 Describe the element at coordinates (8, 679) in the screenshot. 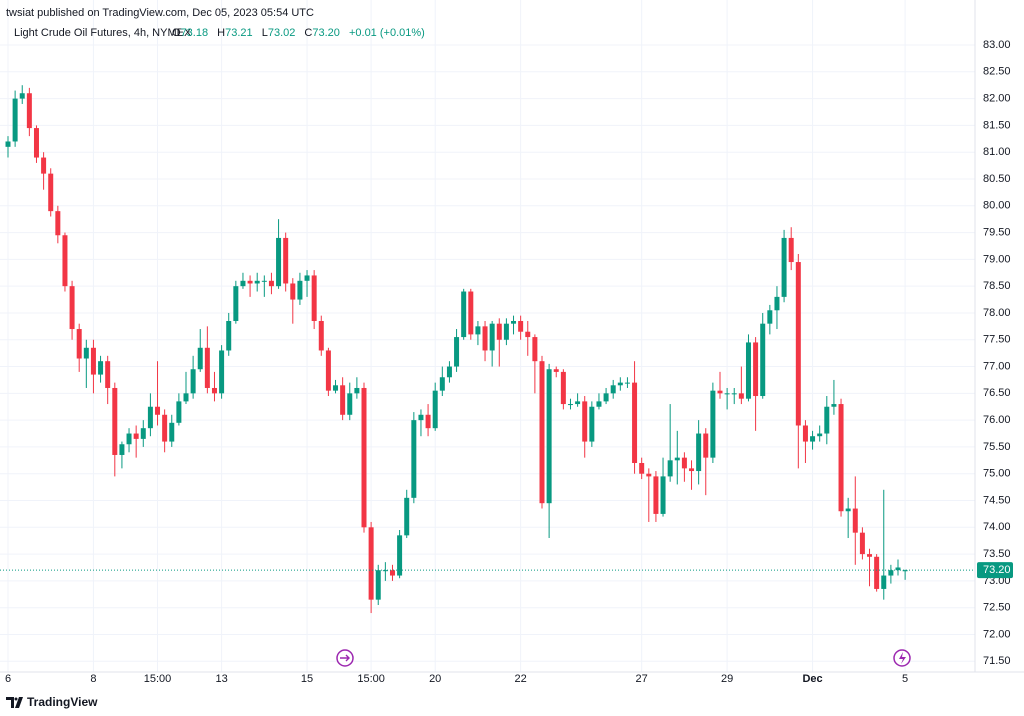

I see `x-tick-label: 6` at that location.